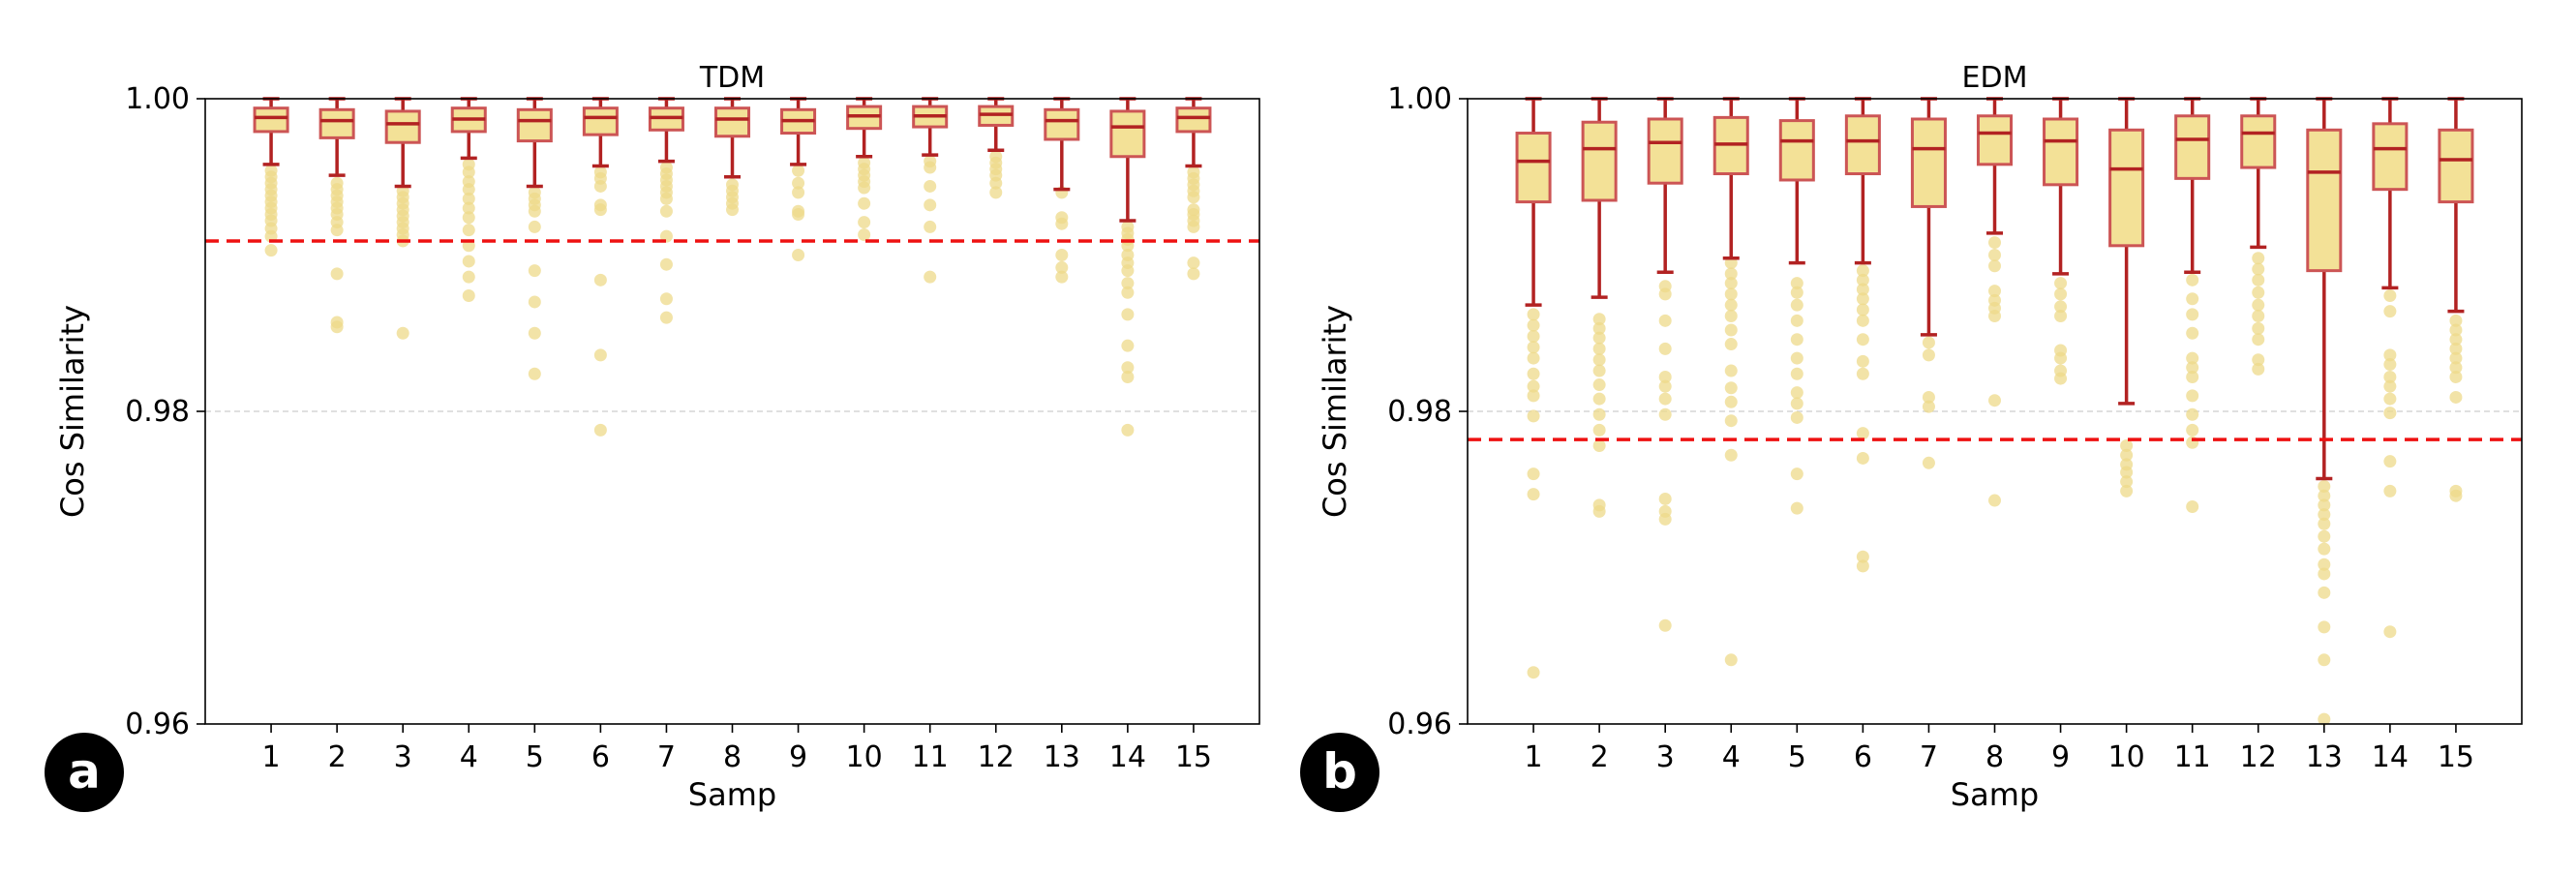 This screenshot has height=874, width=2576. I want to click on panel-b-xtick-label: 7, so click(1929, 757).